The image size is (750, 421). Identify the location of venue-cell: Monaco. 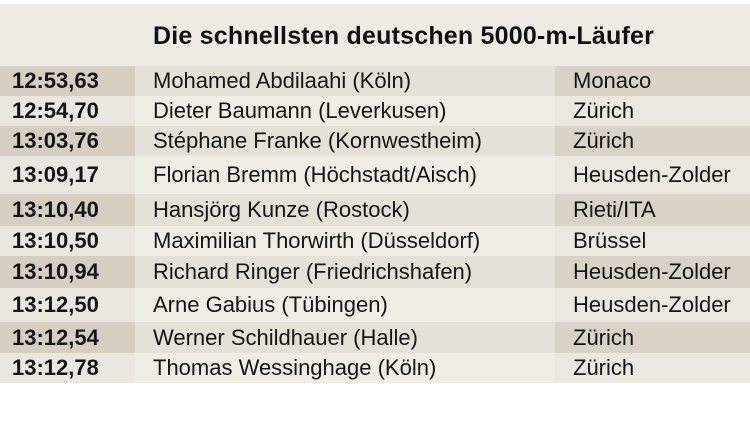
(652, 81).